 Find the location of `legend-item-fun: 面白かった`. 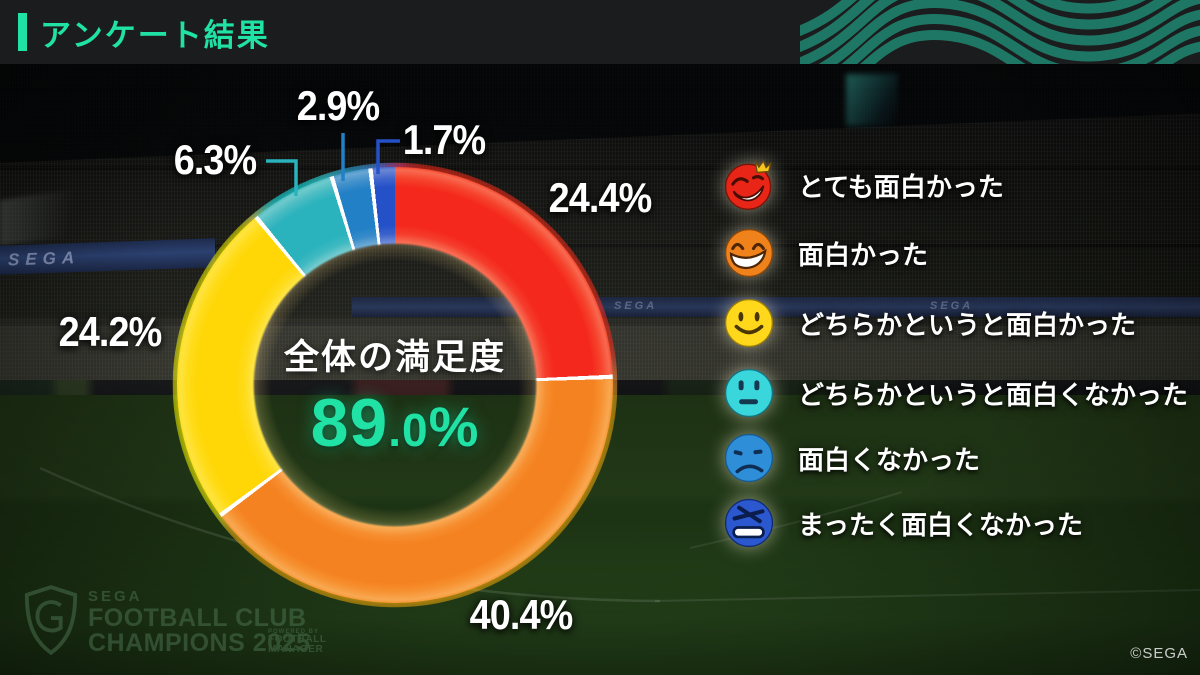

legend-item-fun: 面白かった is located at coordinates (825, 253).